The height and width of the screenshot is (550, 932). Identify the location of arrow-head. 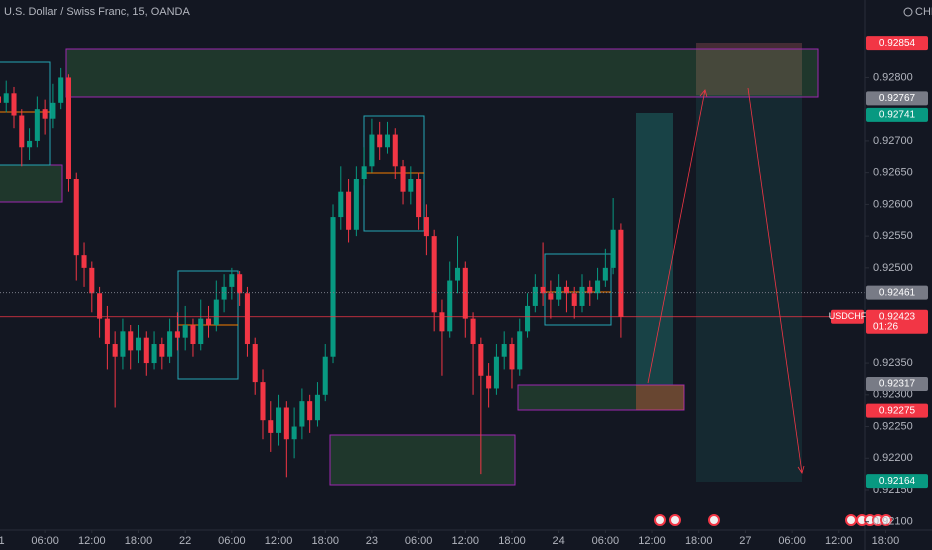
(801, 469).